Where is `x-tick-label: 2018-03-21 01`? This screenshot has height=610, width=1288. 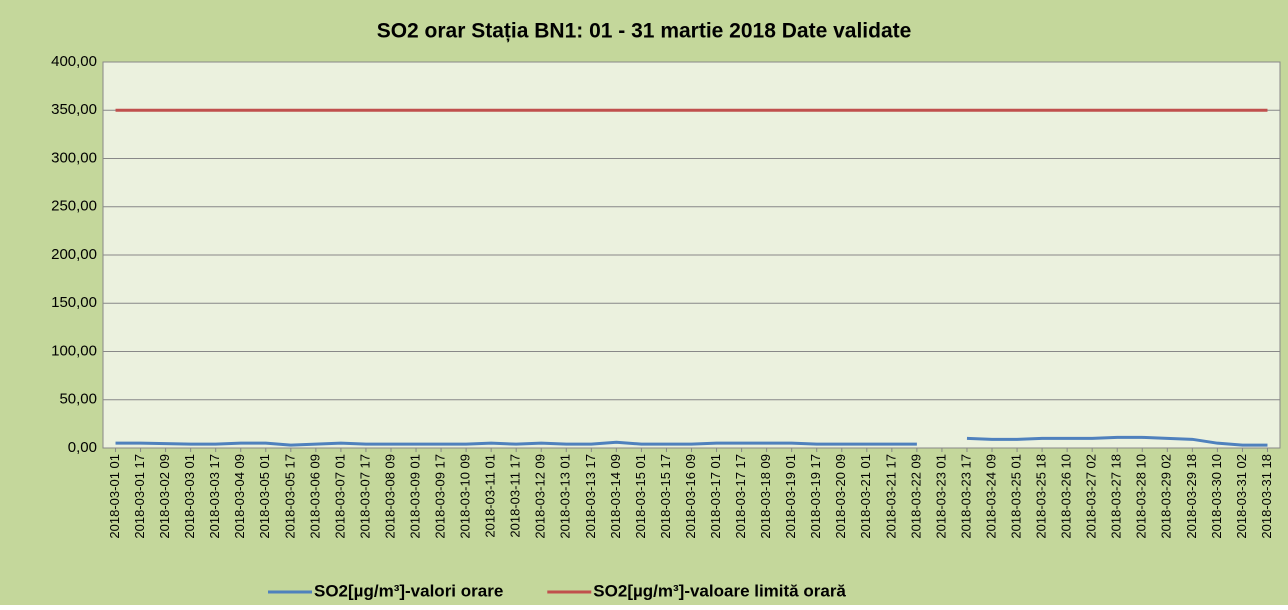 x-tick-label: 2018-03-21 01 is located at coordinates (865, 496).